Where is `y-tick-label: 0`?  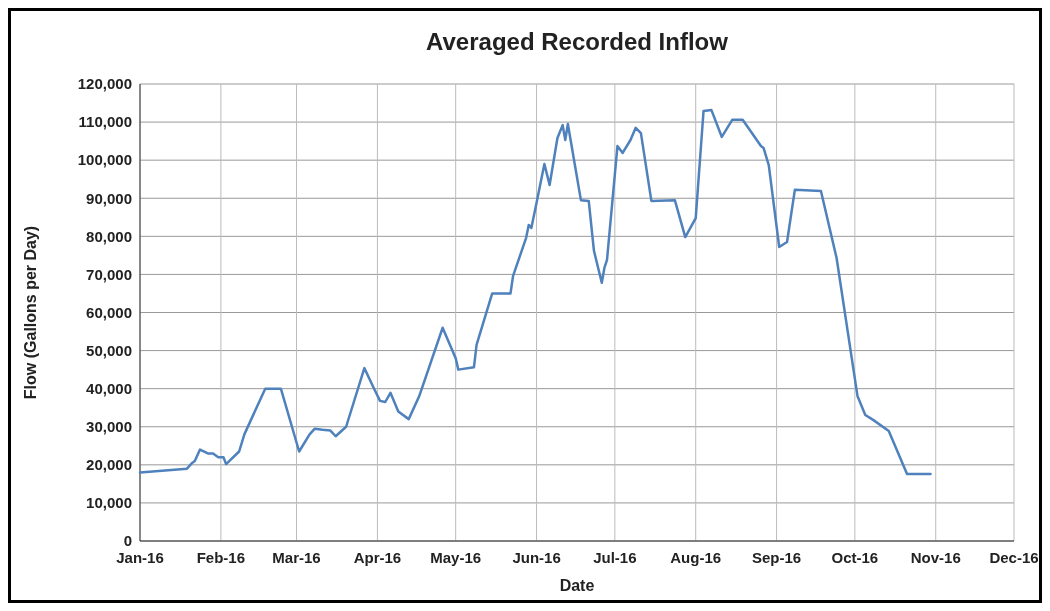 y-tick-label: 0 is located at coordinates (127, 541).